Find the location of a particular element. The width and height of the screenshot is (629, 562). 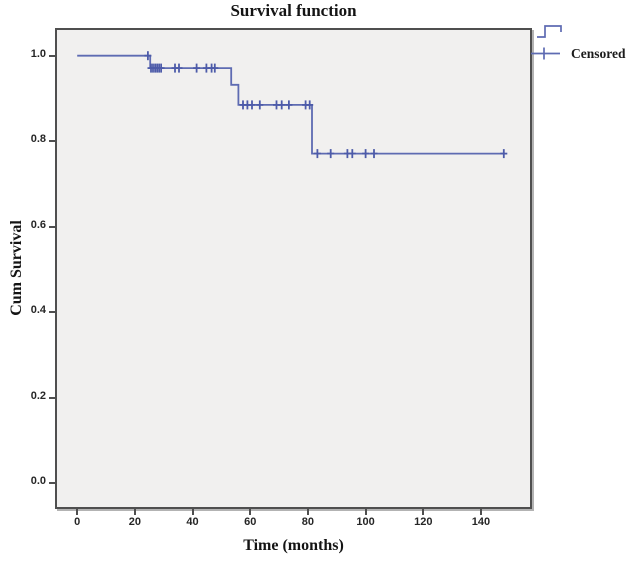

y-axis-tick-label: 1.0 is located at coordinates (38, 53).